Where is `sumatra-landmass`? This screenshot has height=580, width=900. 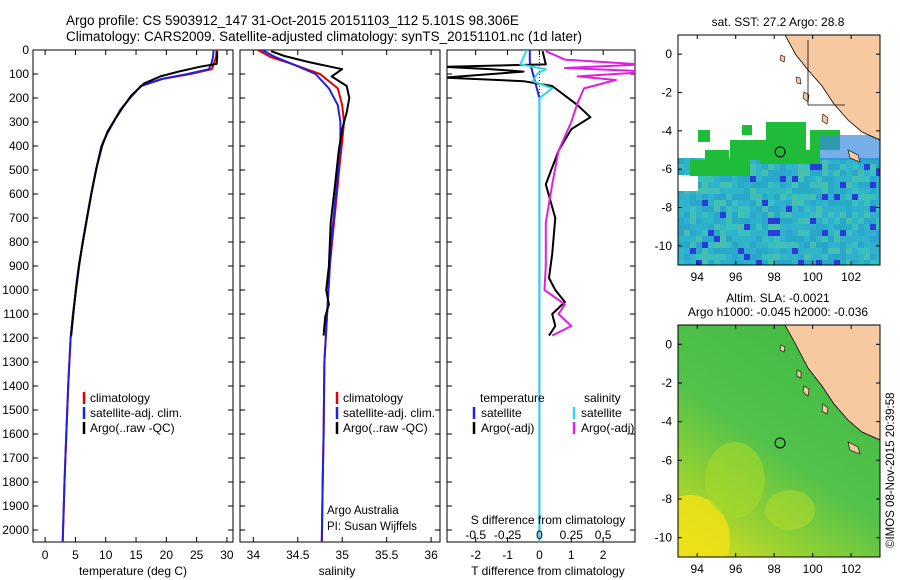 sumatra-landmass is located at coordinates (832, 383).